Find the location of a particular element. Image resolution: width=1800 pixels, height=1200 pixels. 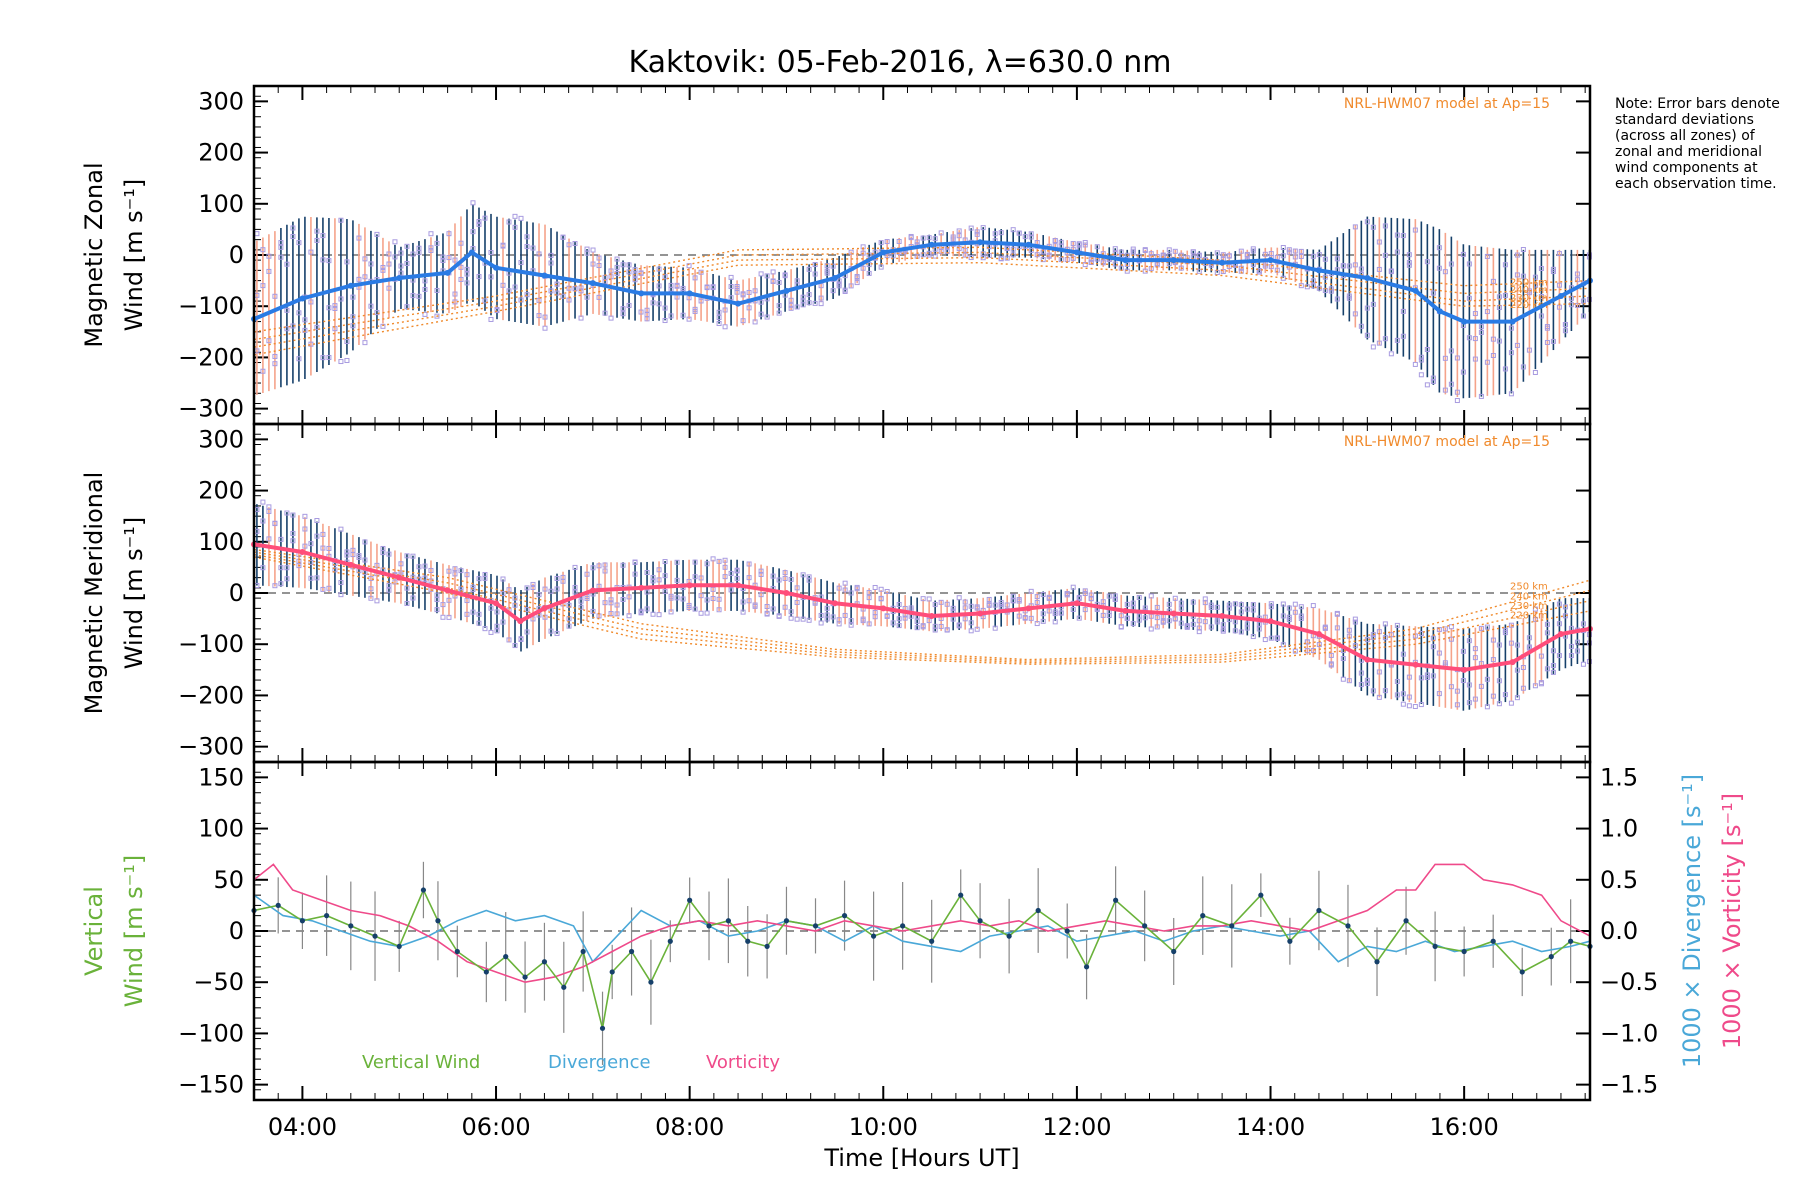

x-tick-label: 08:00 is located at coordinates (689, 1127).